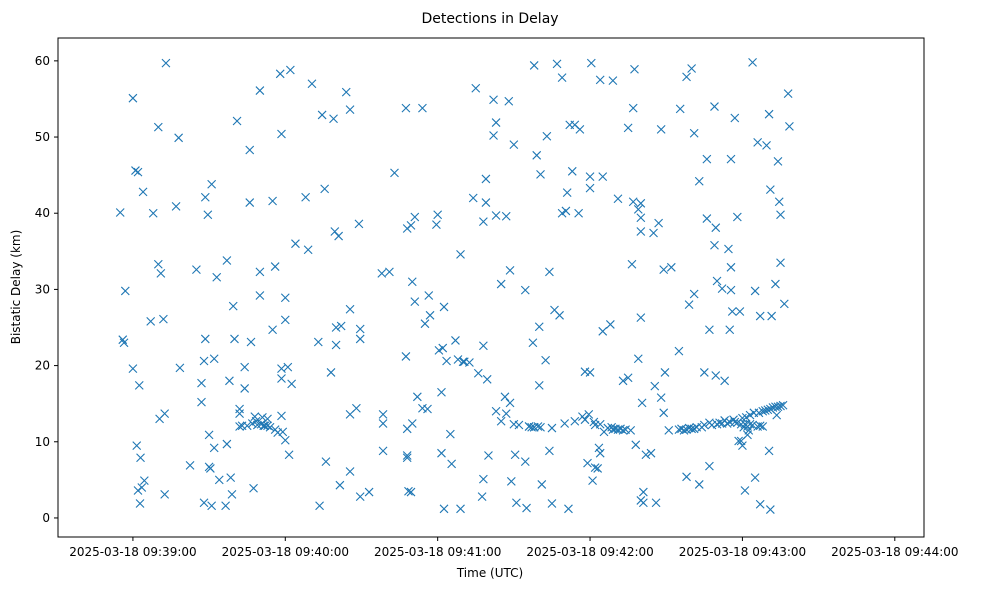  I want to click on y-axis: 0 10 20 30 40 50 60, so click(46, 289).